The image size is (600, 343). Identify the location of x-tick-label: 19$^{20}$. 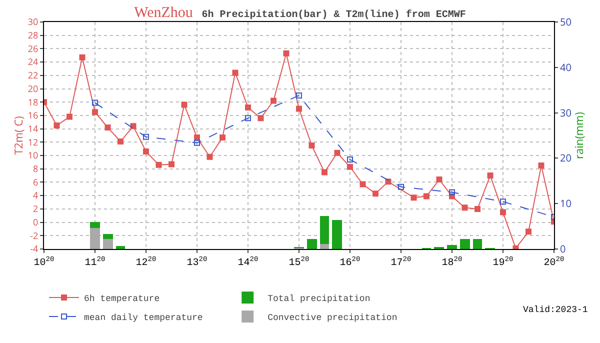
(503, 262).